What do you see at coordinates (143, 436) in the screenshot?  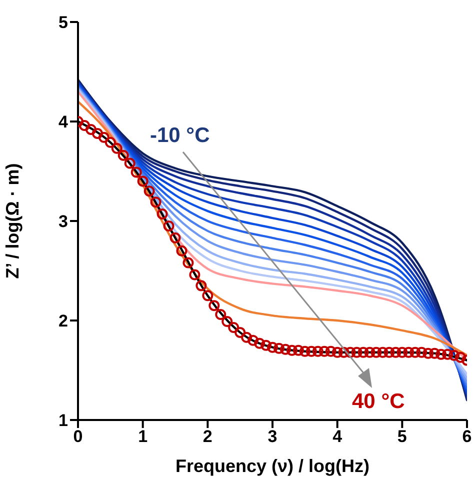 I see `x-tick-label: 1` at bounding box center [143, 436].